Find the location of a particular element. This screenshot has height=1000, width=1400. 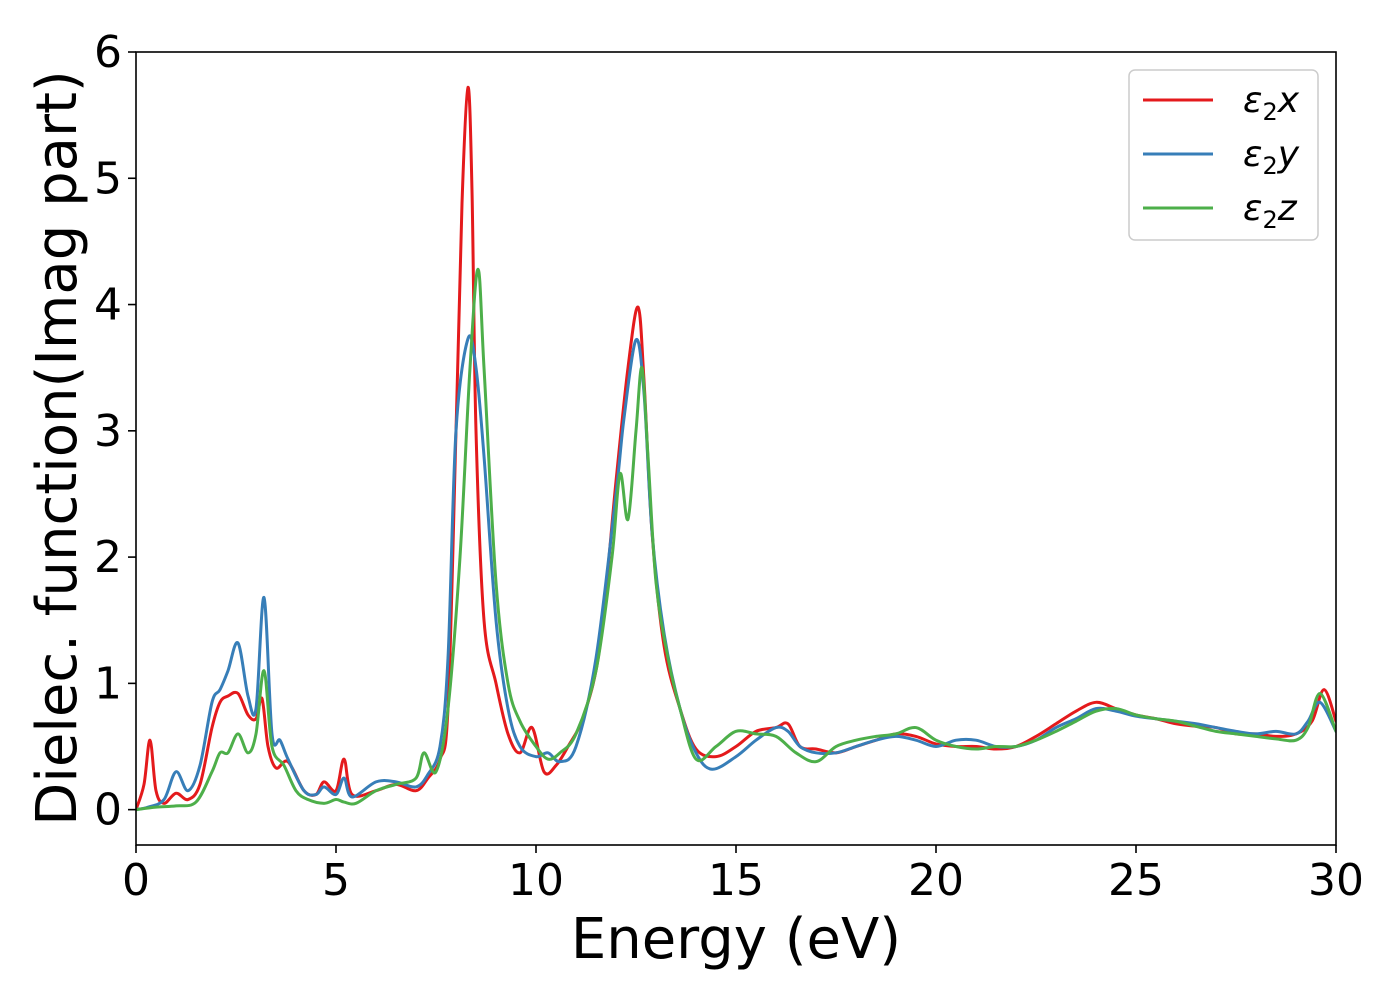

legend-label: ε2x is located at coordinates (1271, 103).